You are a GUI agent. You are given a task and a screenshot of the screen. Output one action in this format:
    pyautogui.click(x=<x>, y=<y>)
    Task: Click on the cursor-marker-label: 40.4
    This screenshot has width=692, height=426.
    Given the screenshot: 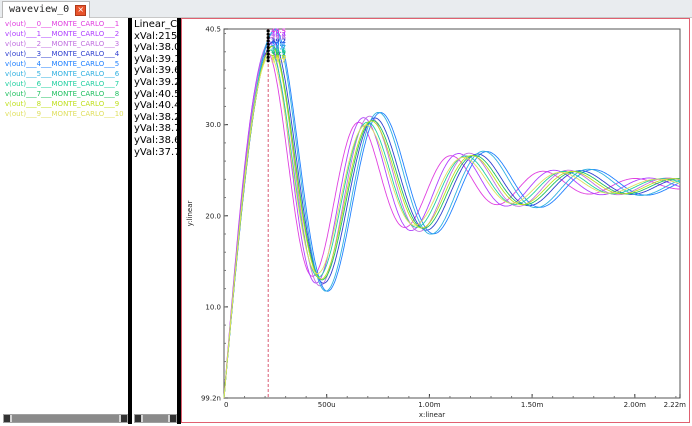 What is the action you would take?
    pyautogui.click(x=278, y=34)
    